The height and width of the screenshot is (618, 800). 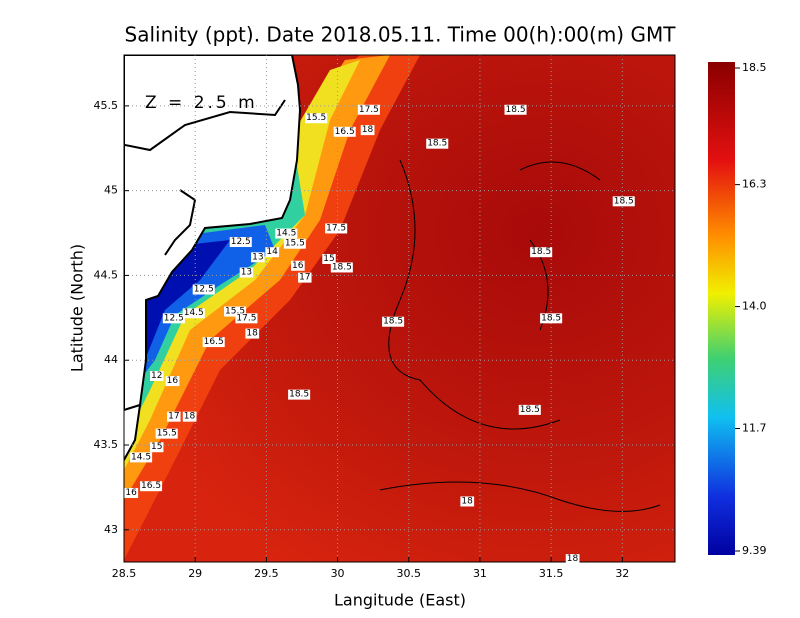 I want to click on contour-label-text: 13, so click(x=246, y=273).